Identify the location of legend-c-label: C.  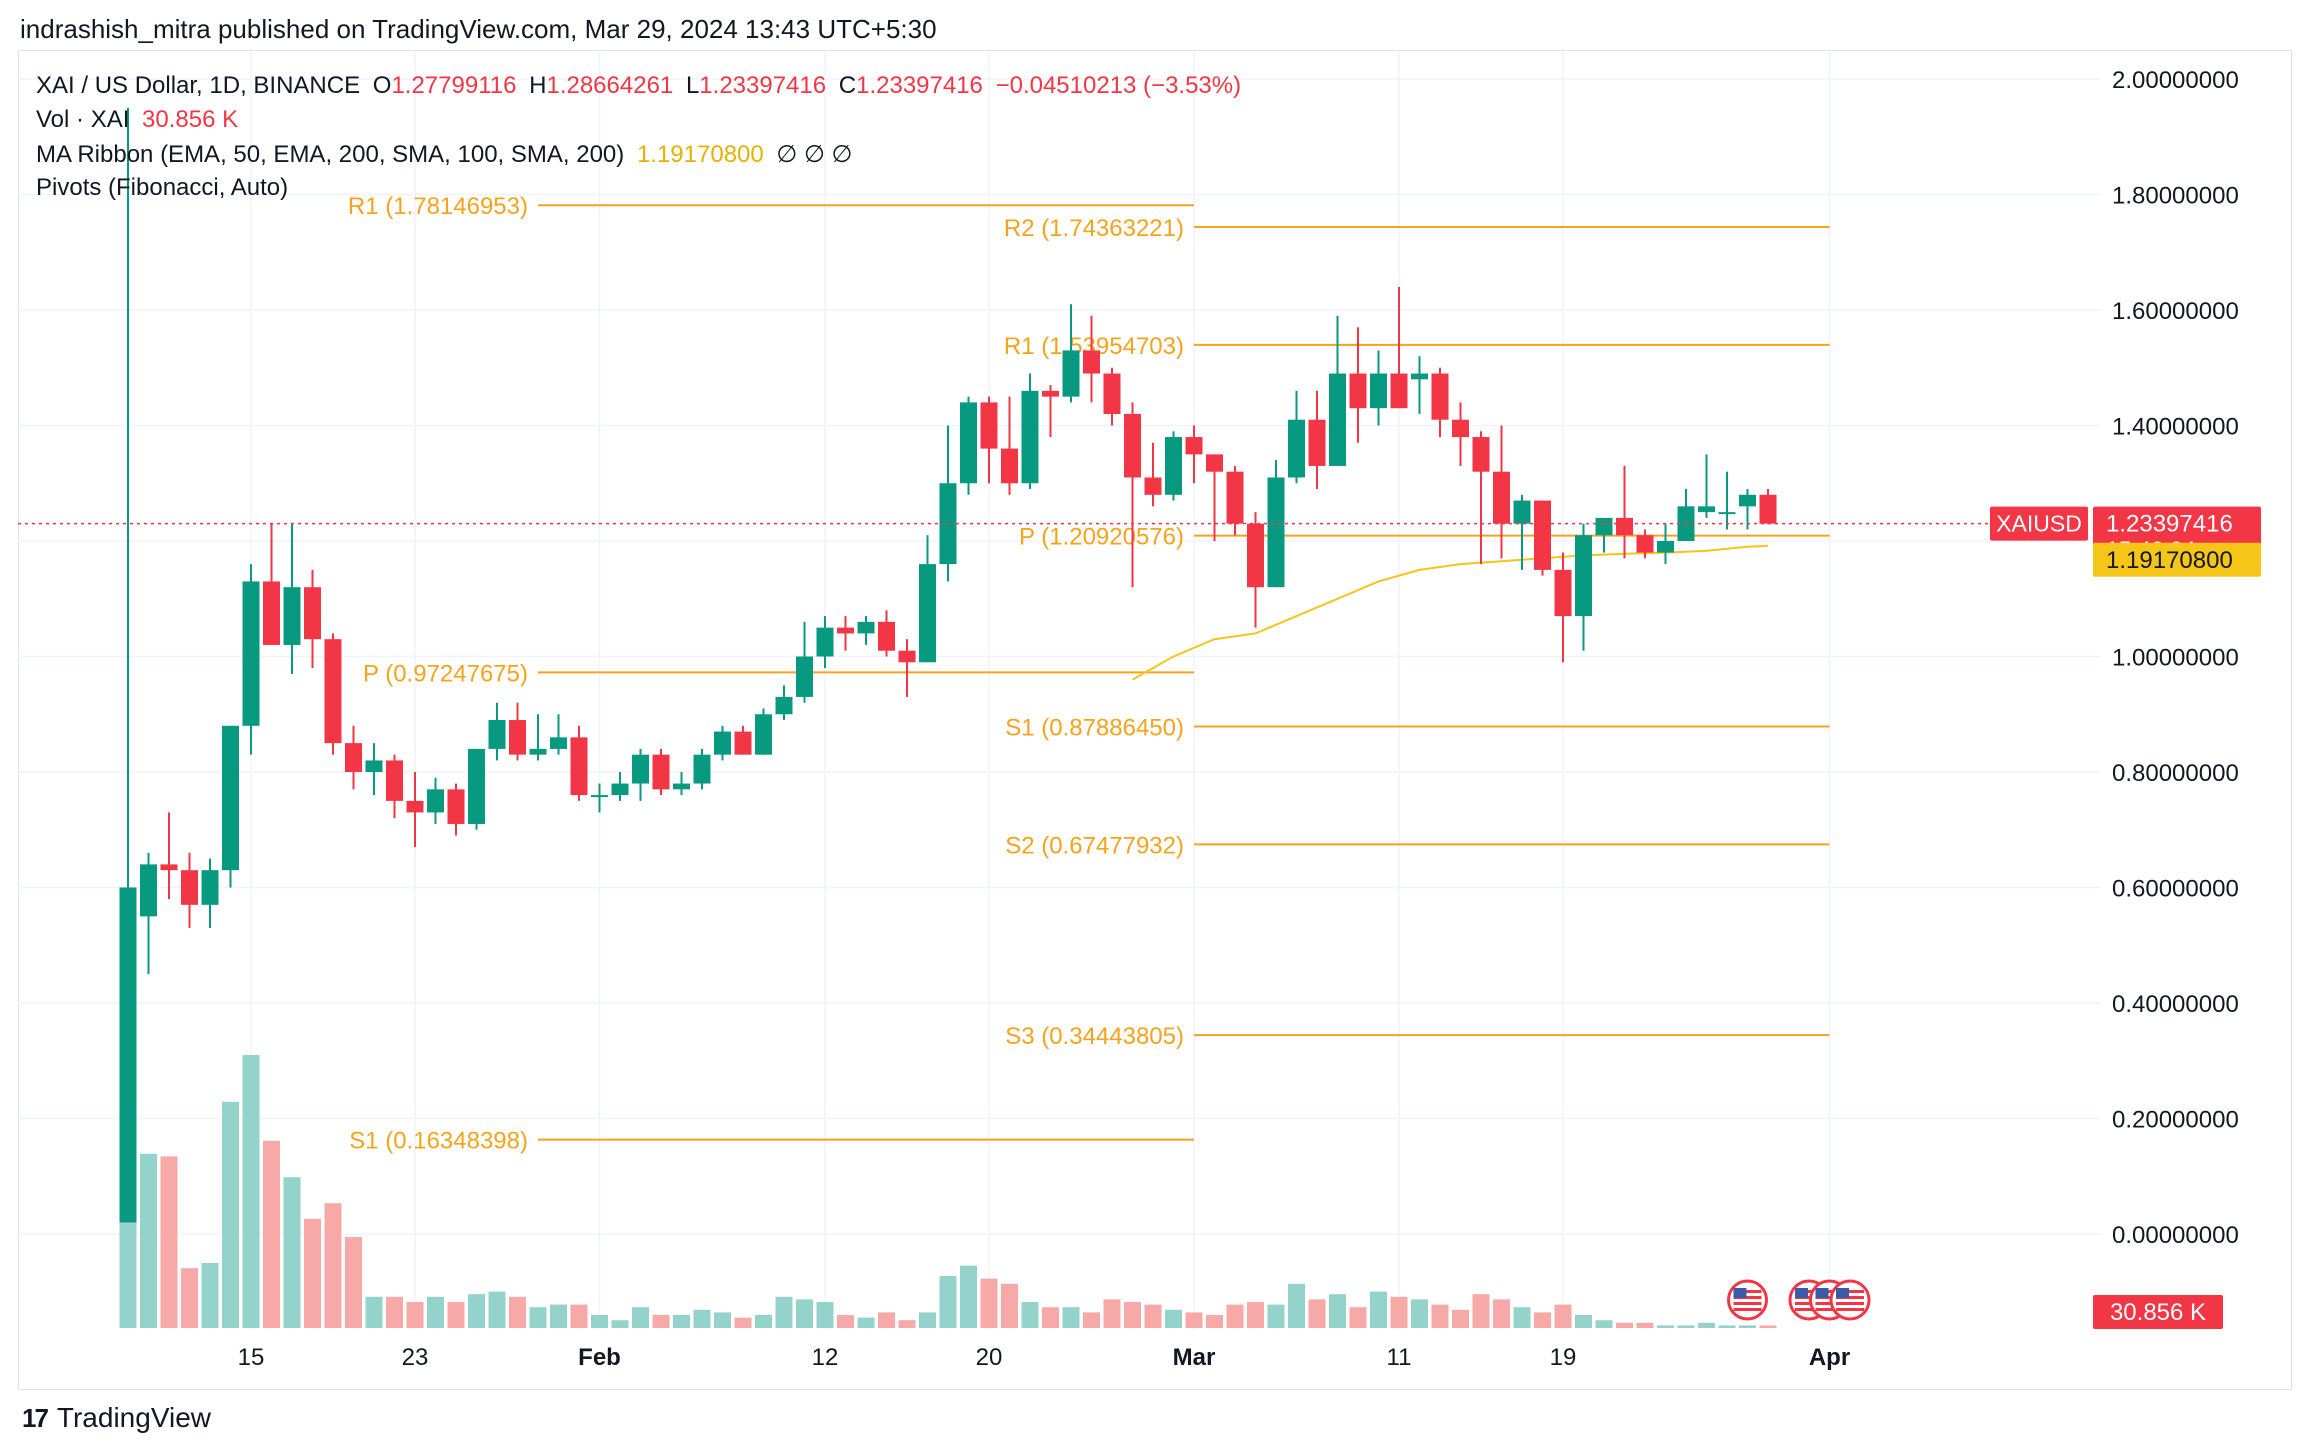
(847, 85).